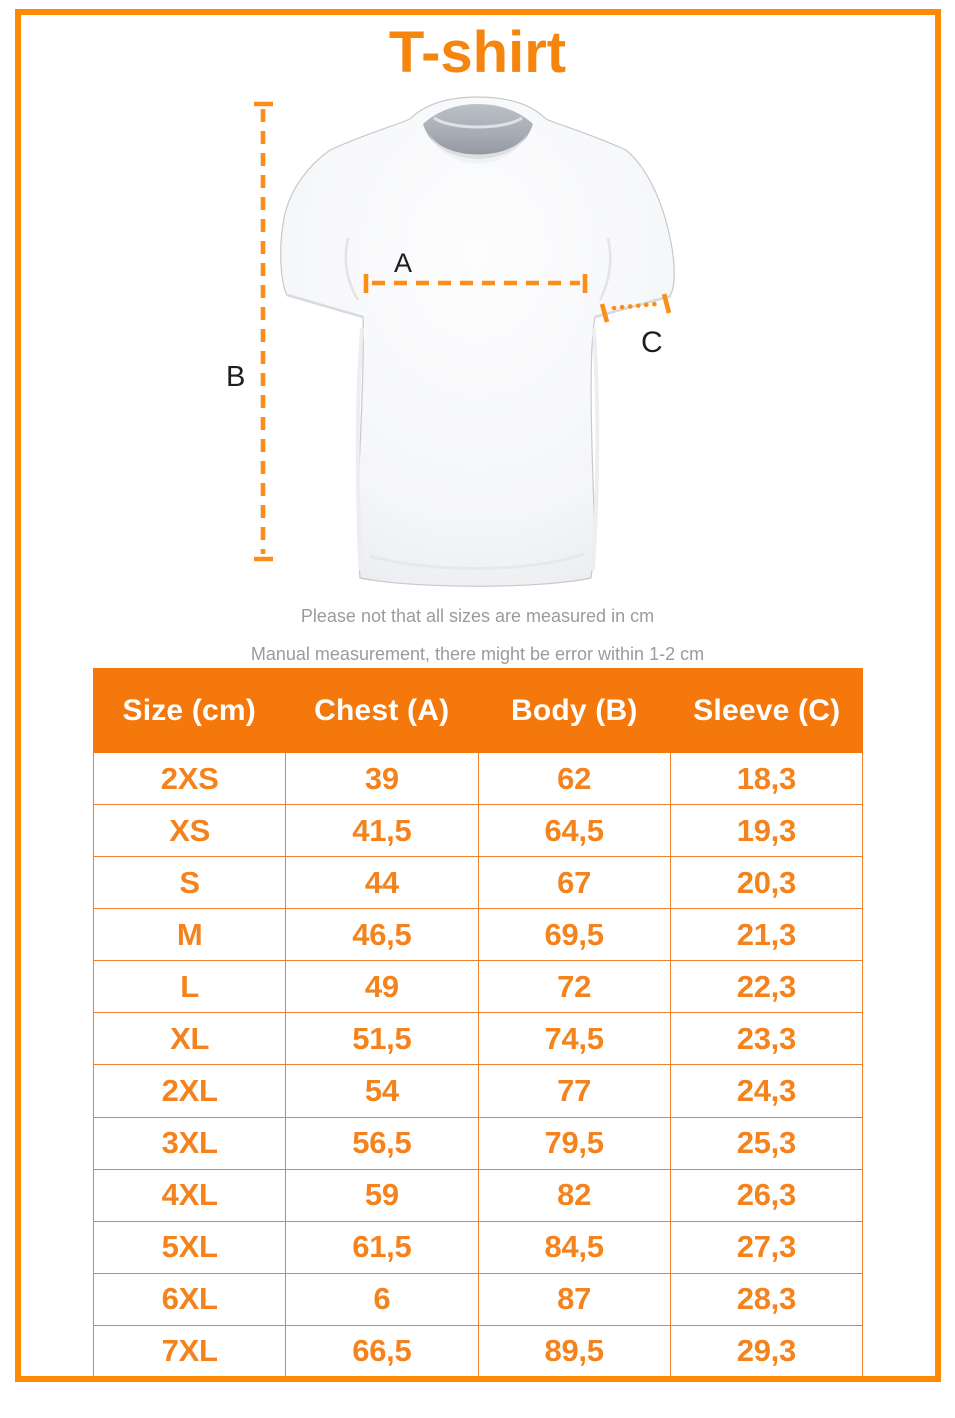 The height and width of the screenshot is (1418, 955). What do you see at coordinates (475, 283) in the screenshot?
I see `chest-measure-line-a` at bounding box center [475, 283].